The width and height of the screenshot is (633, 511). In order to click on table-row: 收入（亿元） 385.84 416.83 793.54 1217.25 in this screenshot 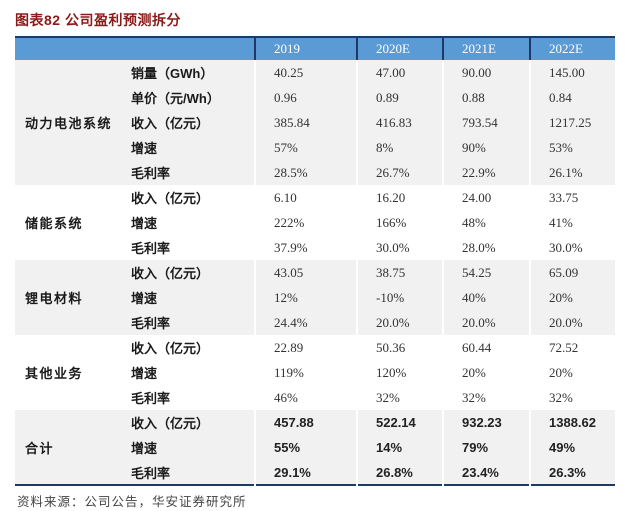, I will do `click(315, 122)`.